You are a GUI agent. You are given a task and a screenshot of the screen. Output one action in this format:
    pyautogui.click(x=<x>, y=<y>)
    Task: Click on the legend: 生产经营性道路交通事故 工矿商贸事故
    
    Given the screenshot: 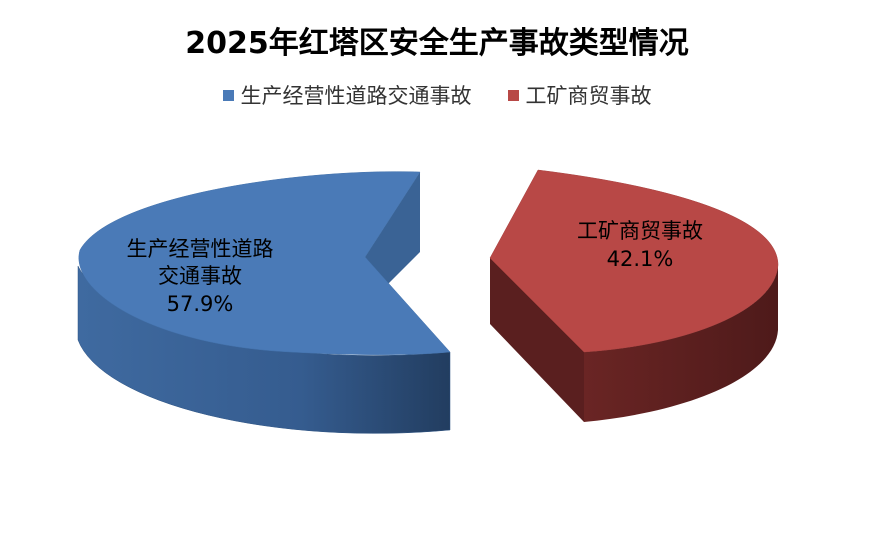 What is the action you would take?
    pyautogui.click(x=437, y=95)
    